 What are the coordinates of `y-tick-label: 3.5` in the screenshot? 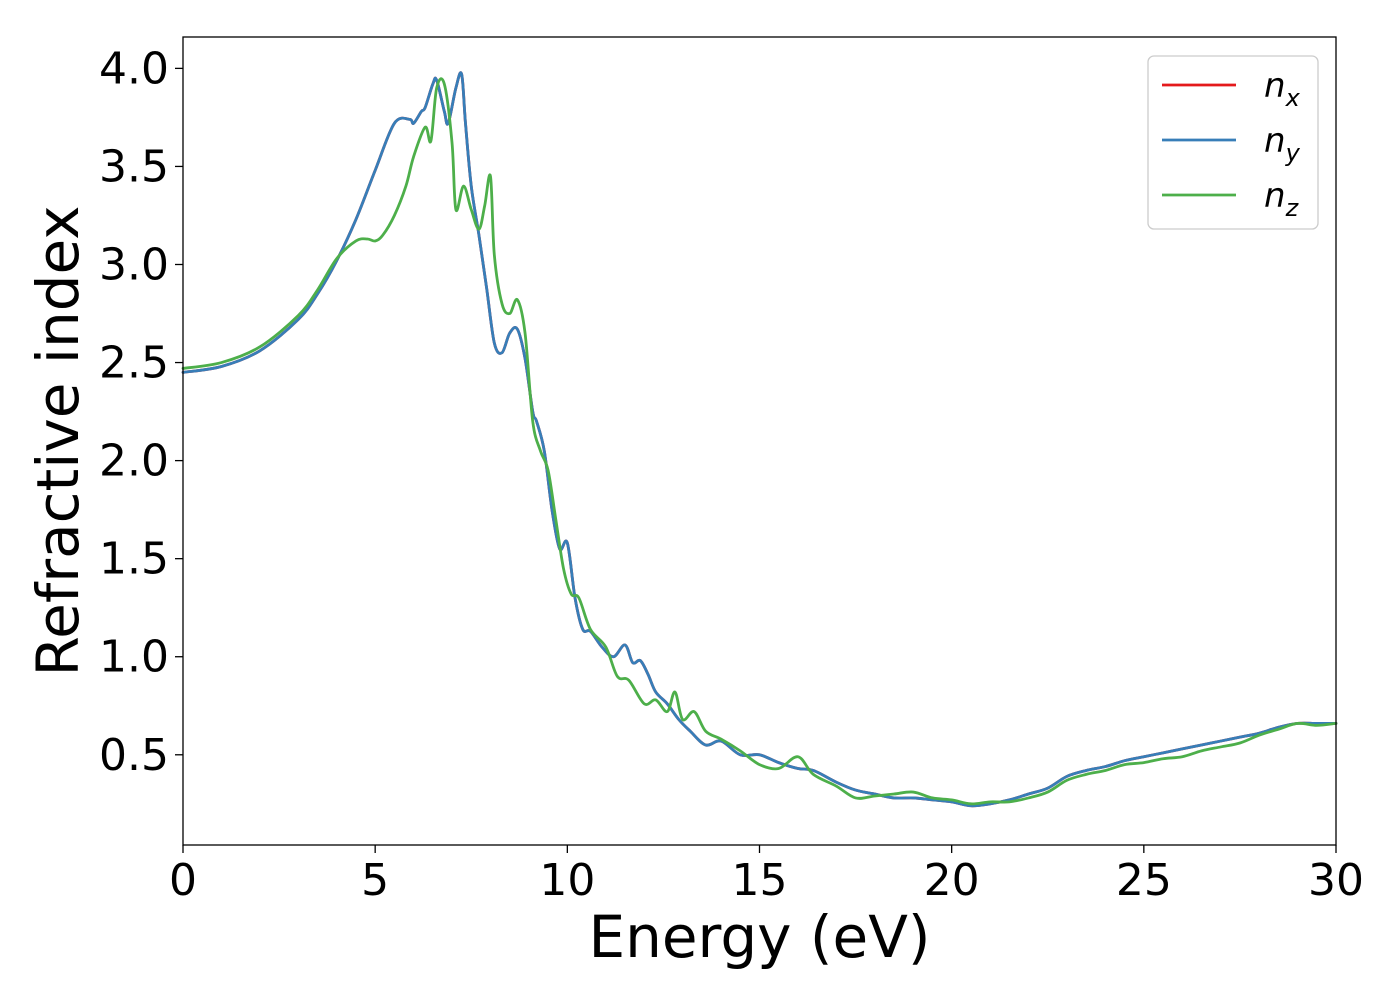 It's located at (134, 166).